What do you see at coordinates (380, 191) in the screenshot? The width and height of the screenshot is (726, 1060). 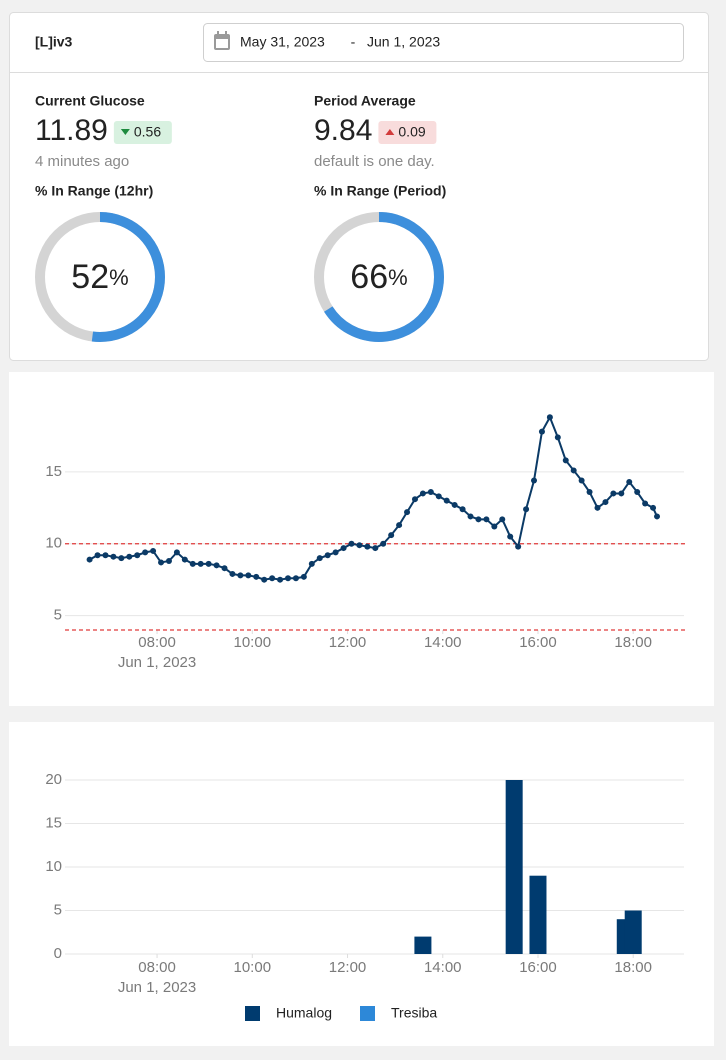 I see `range-label: % In Range (Period)` at bounding box center [380, 191].